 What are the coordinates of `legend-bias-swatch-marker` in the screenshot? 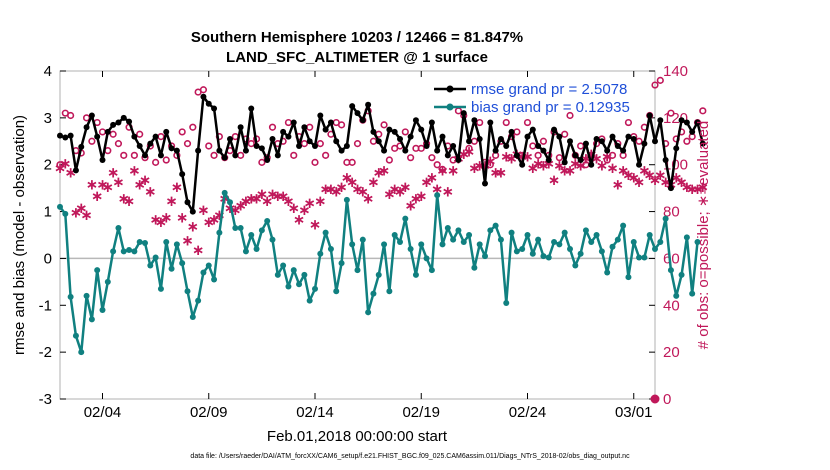 It's located at (450, 107).